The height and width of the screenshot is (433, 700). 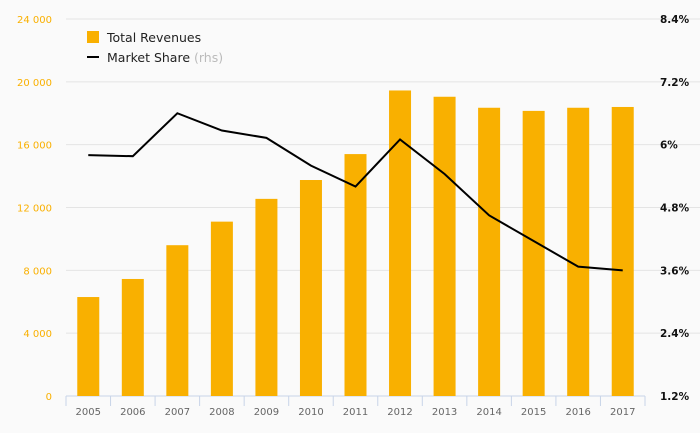 What do you see at coordinates (355, 412) in the screenshot?
I see `x-tick-label: 2011` at bounding box center [355, 412].